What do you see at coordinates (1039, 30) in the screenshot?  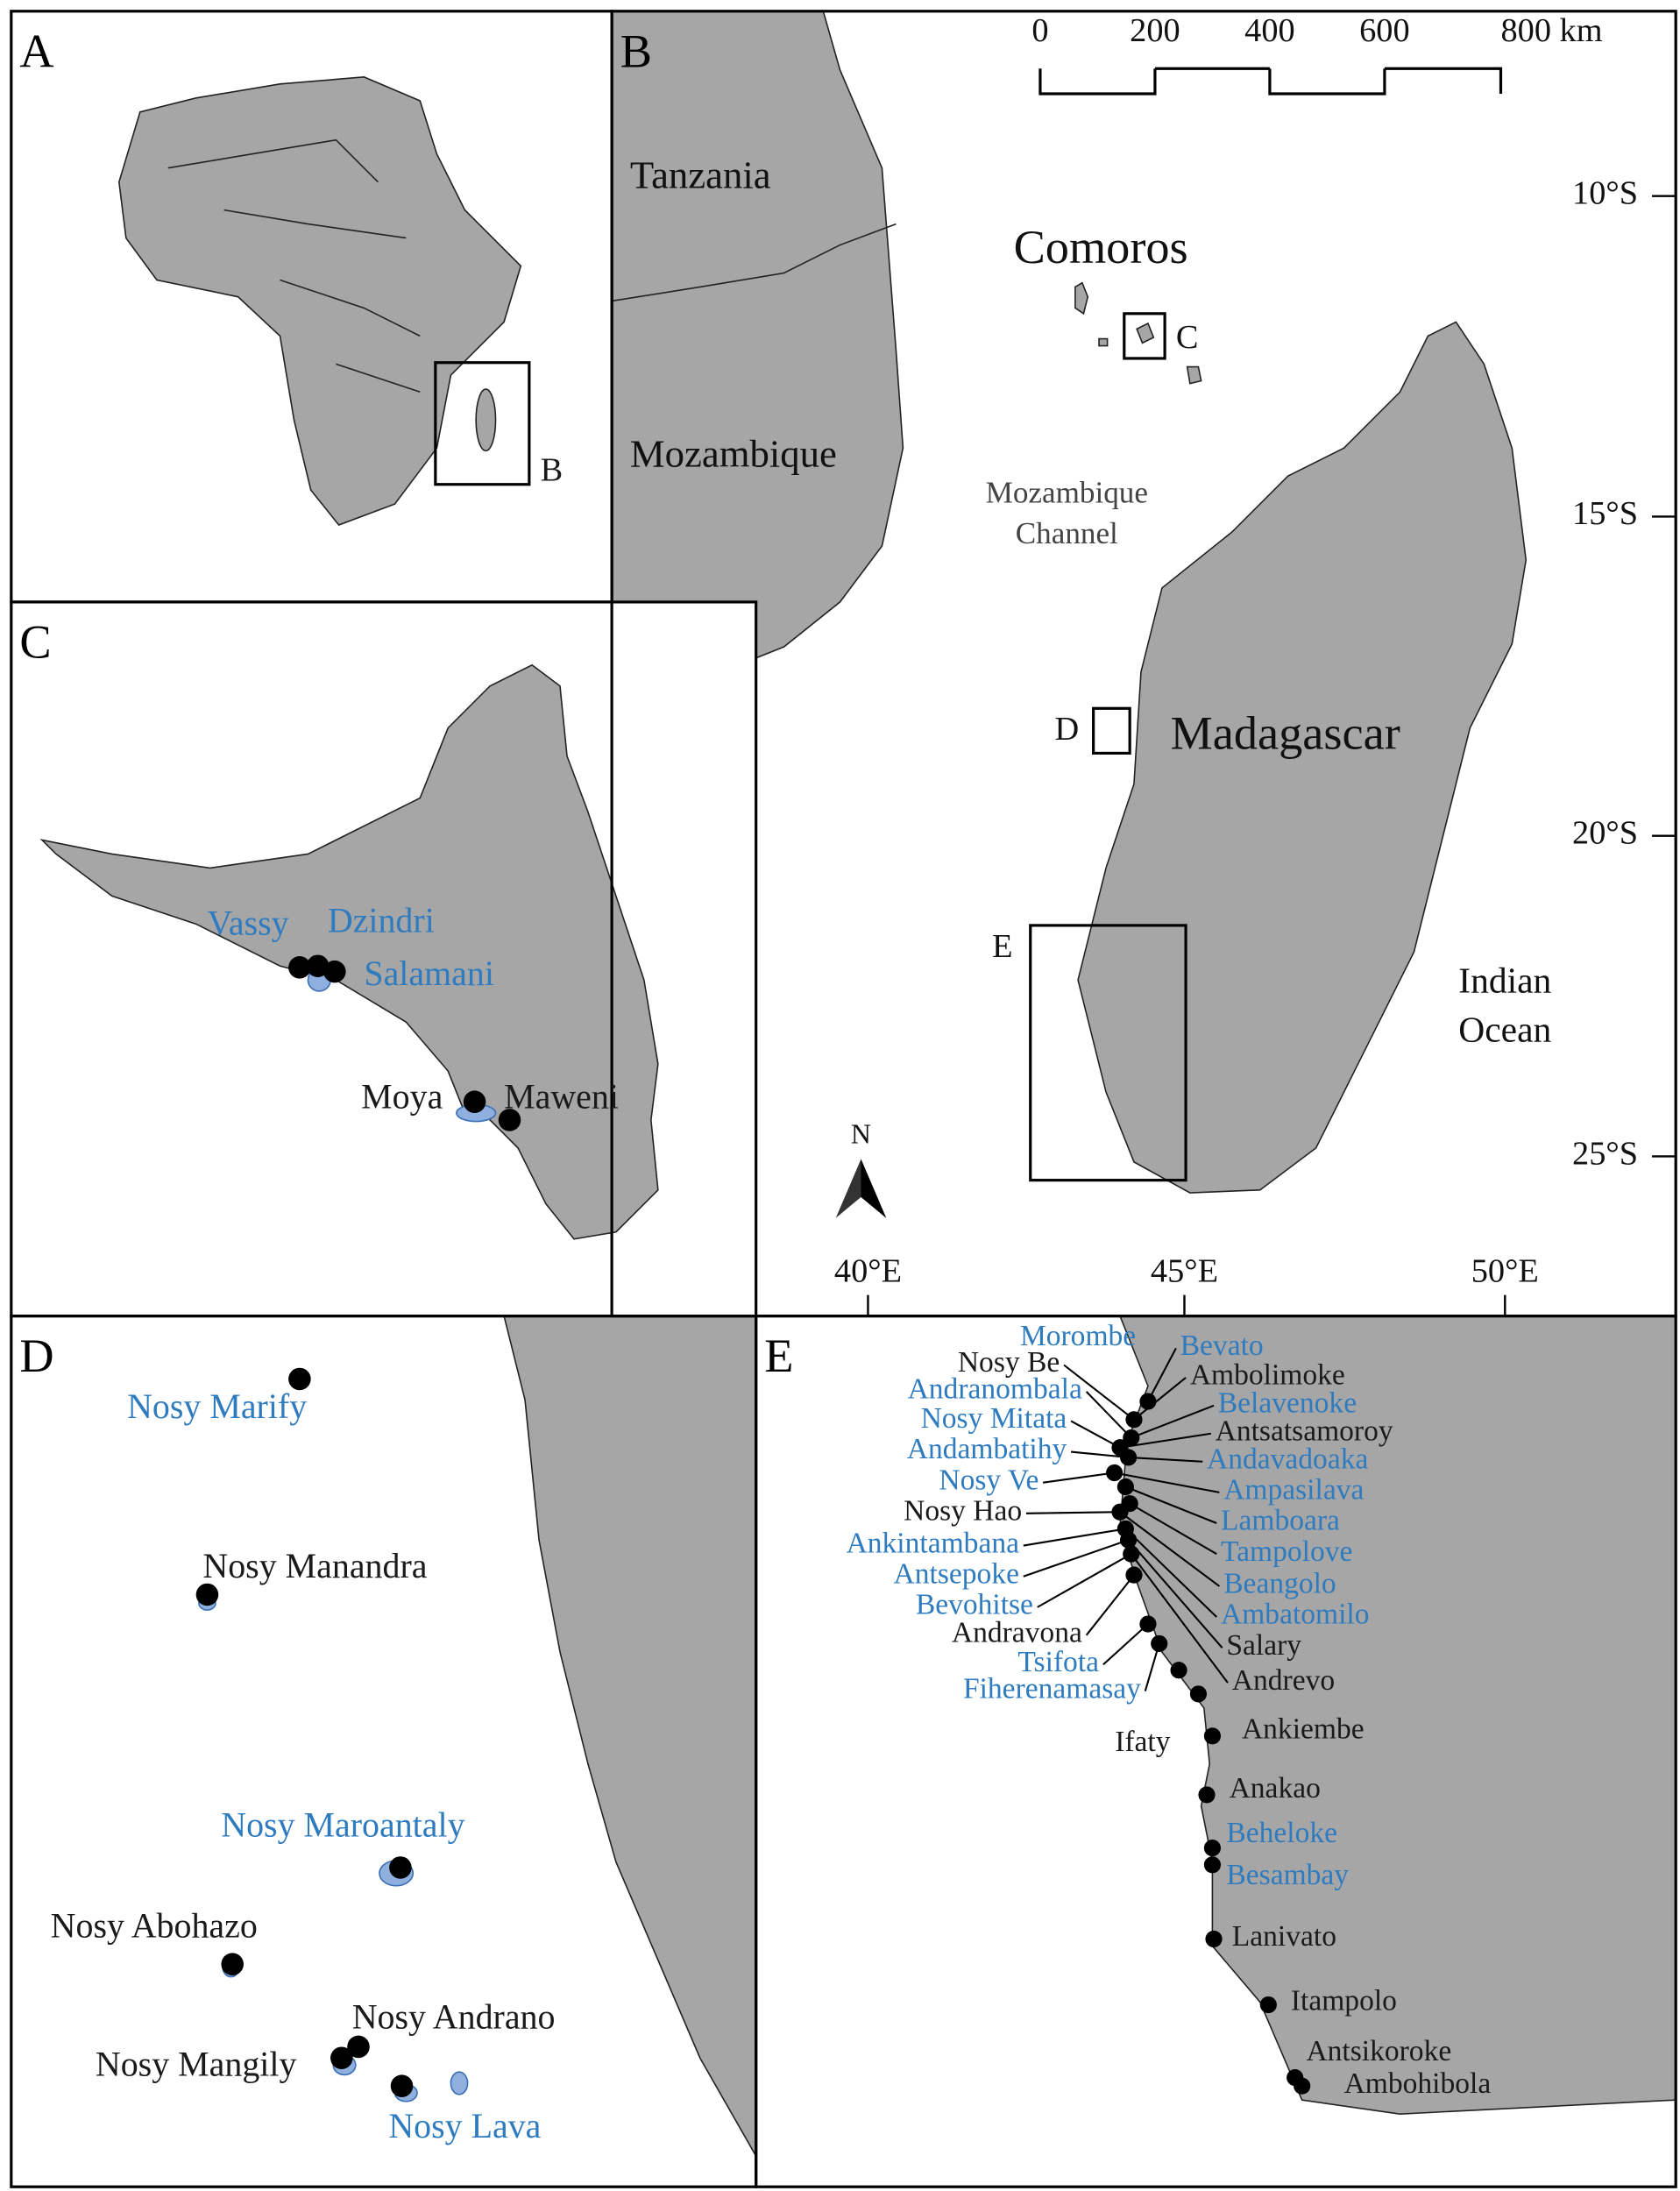 I see `scale-label: 0` at bounding box center [1039, 30].